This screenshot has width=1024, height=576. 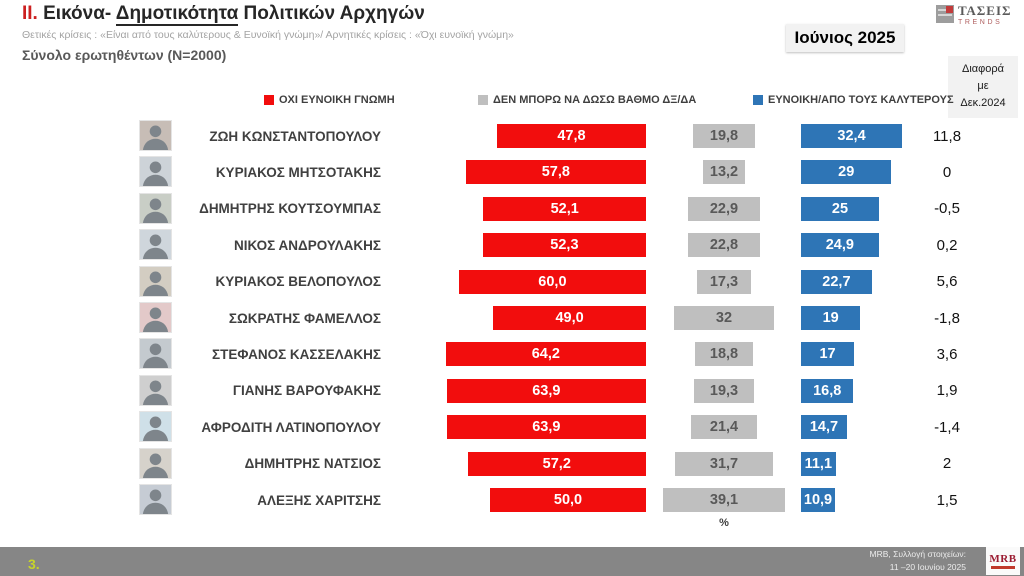 What do you see at coordinates (947, 318) in the screenshot?
I see `diff-value: -1,8` at bounding box center [947, 318].